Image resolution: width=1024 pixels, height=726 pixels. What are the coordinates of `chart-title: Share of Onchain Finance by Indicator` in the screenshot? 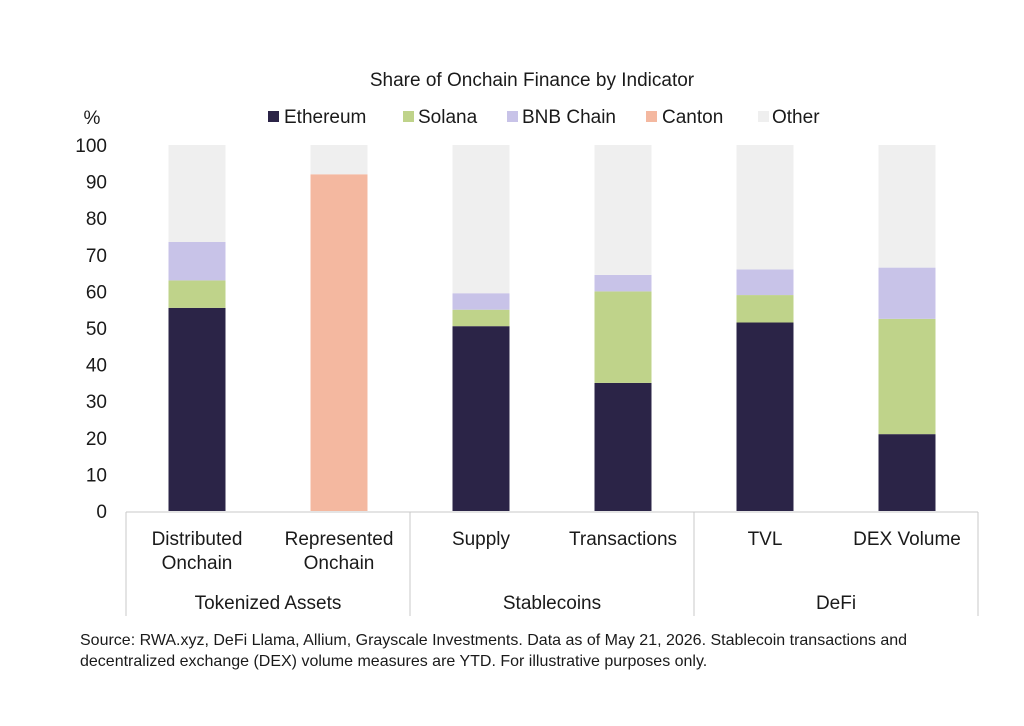 It's located at (532, 80).